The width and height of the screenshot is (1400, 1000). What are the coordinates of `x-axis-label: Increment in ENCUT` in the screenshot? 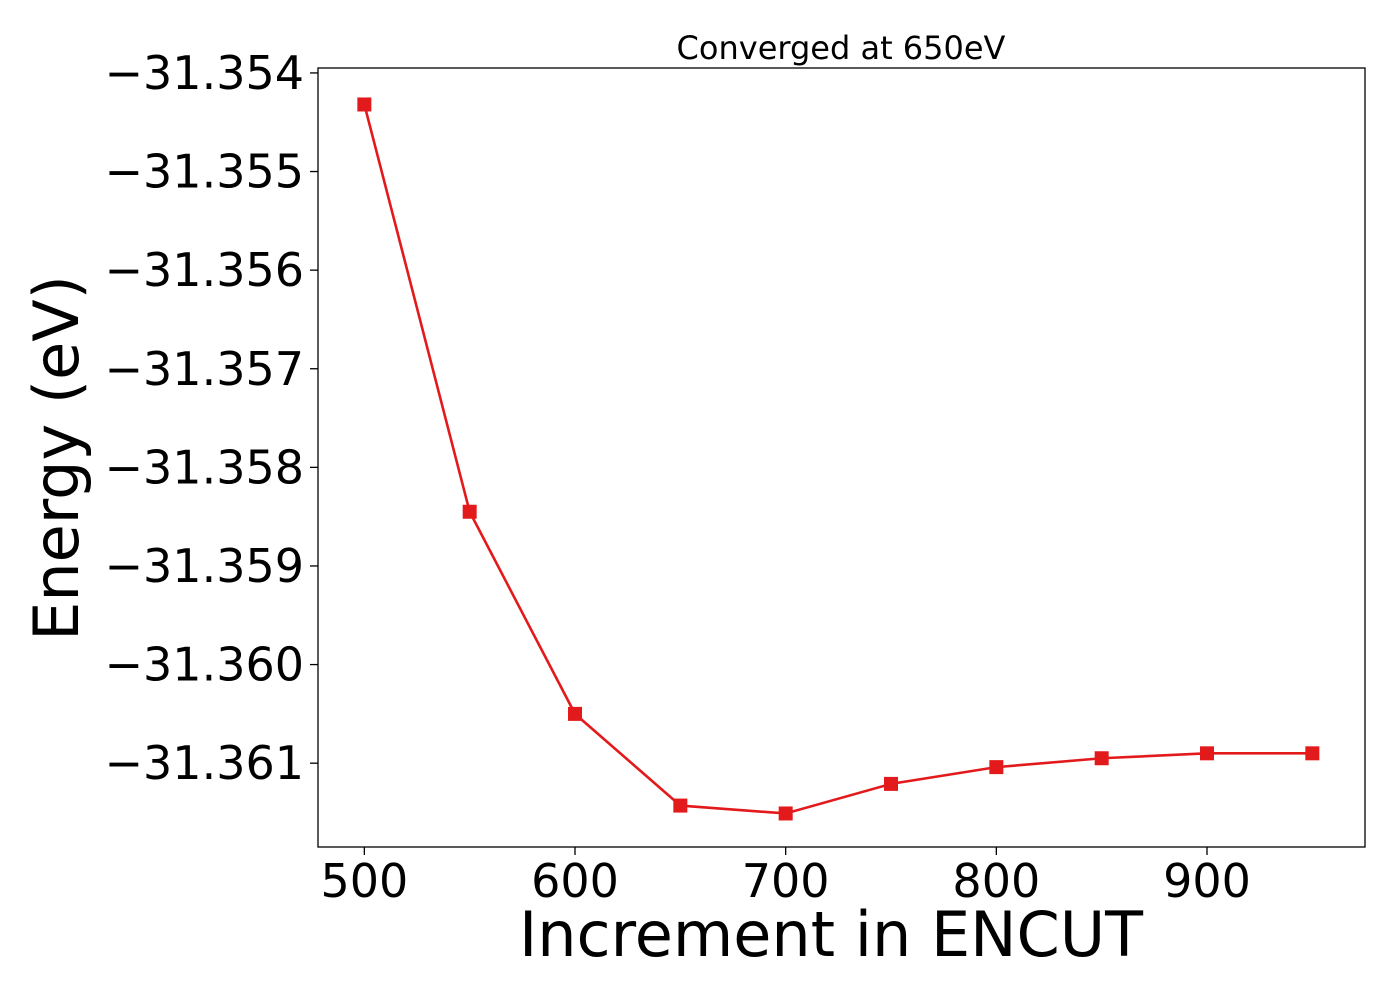 It's located at (831, 934).